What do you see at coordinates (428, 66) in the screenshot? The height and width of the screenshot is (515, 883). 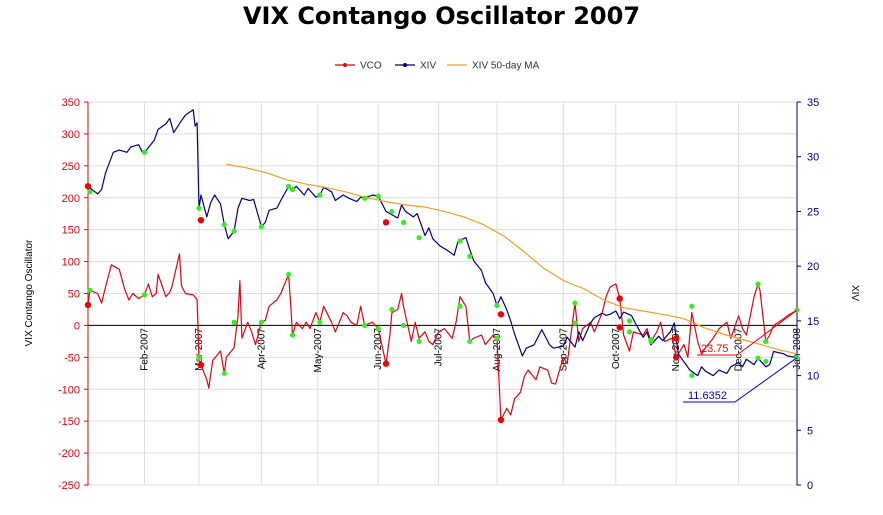 I see `legend-label: XIV` at bounding box center [428, 66].